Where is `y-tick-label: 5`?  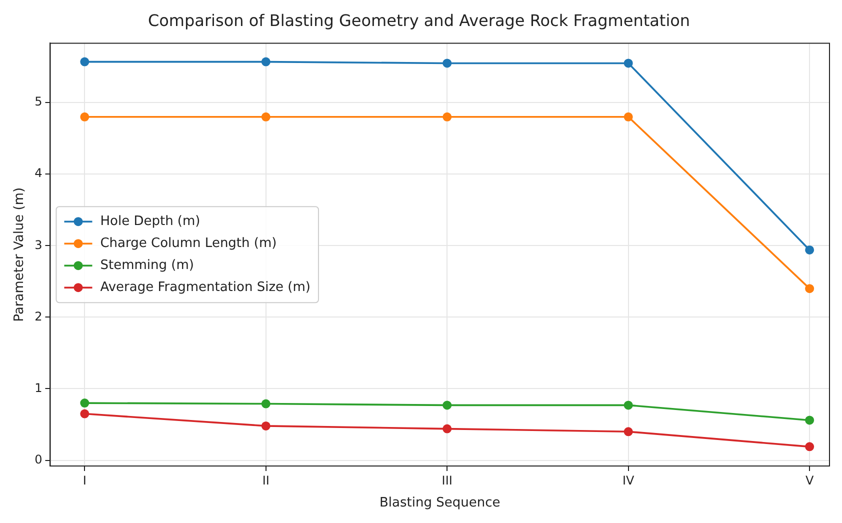
y-tick-label: 5 is located at coordinates (38, 101).